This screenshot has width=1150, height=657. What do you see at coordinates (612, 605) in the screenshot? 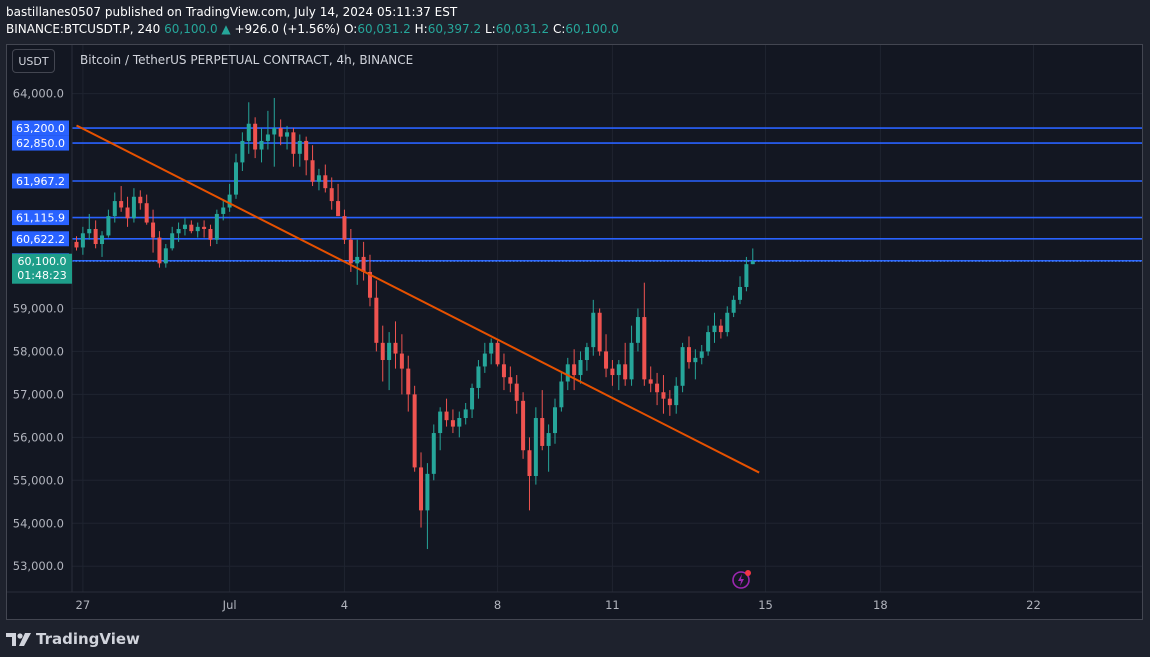
I see `time-tick-label: 11` at bounding box center [612, 605].